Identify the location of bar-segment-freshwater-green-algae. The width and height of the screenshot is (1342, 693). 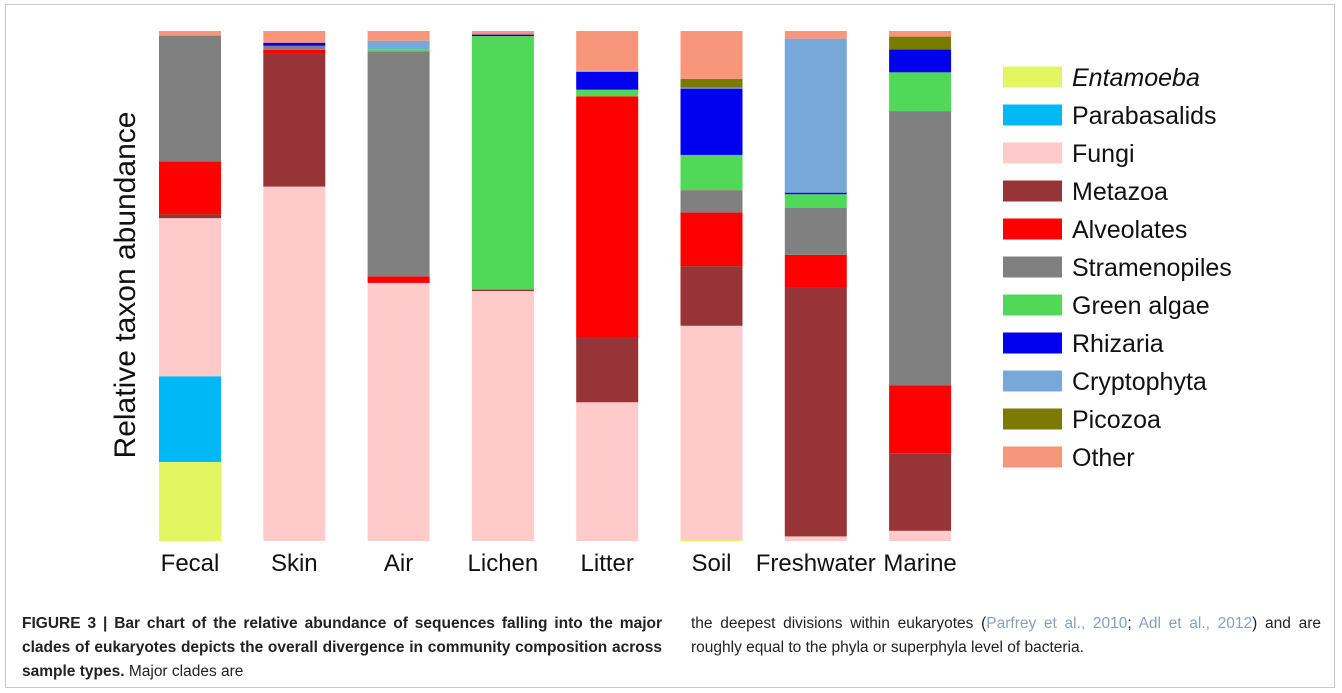
(815, 201).